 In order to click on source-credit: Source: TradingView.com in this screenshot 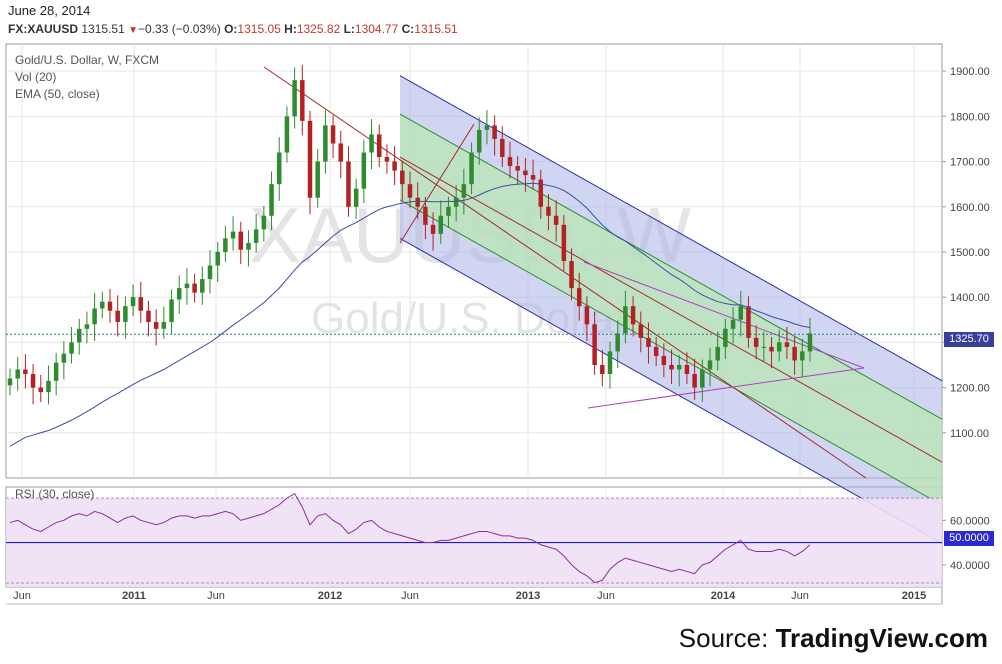, I will do `click(833, 638)`.